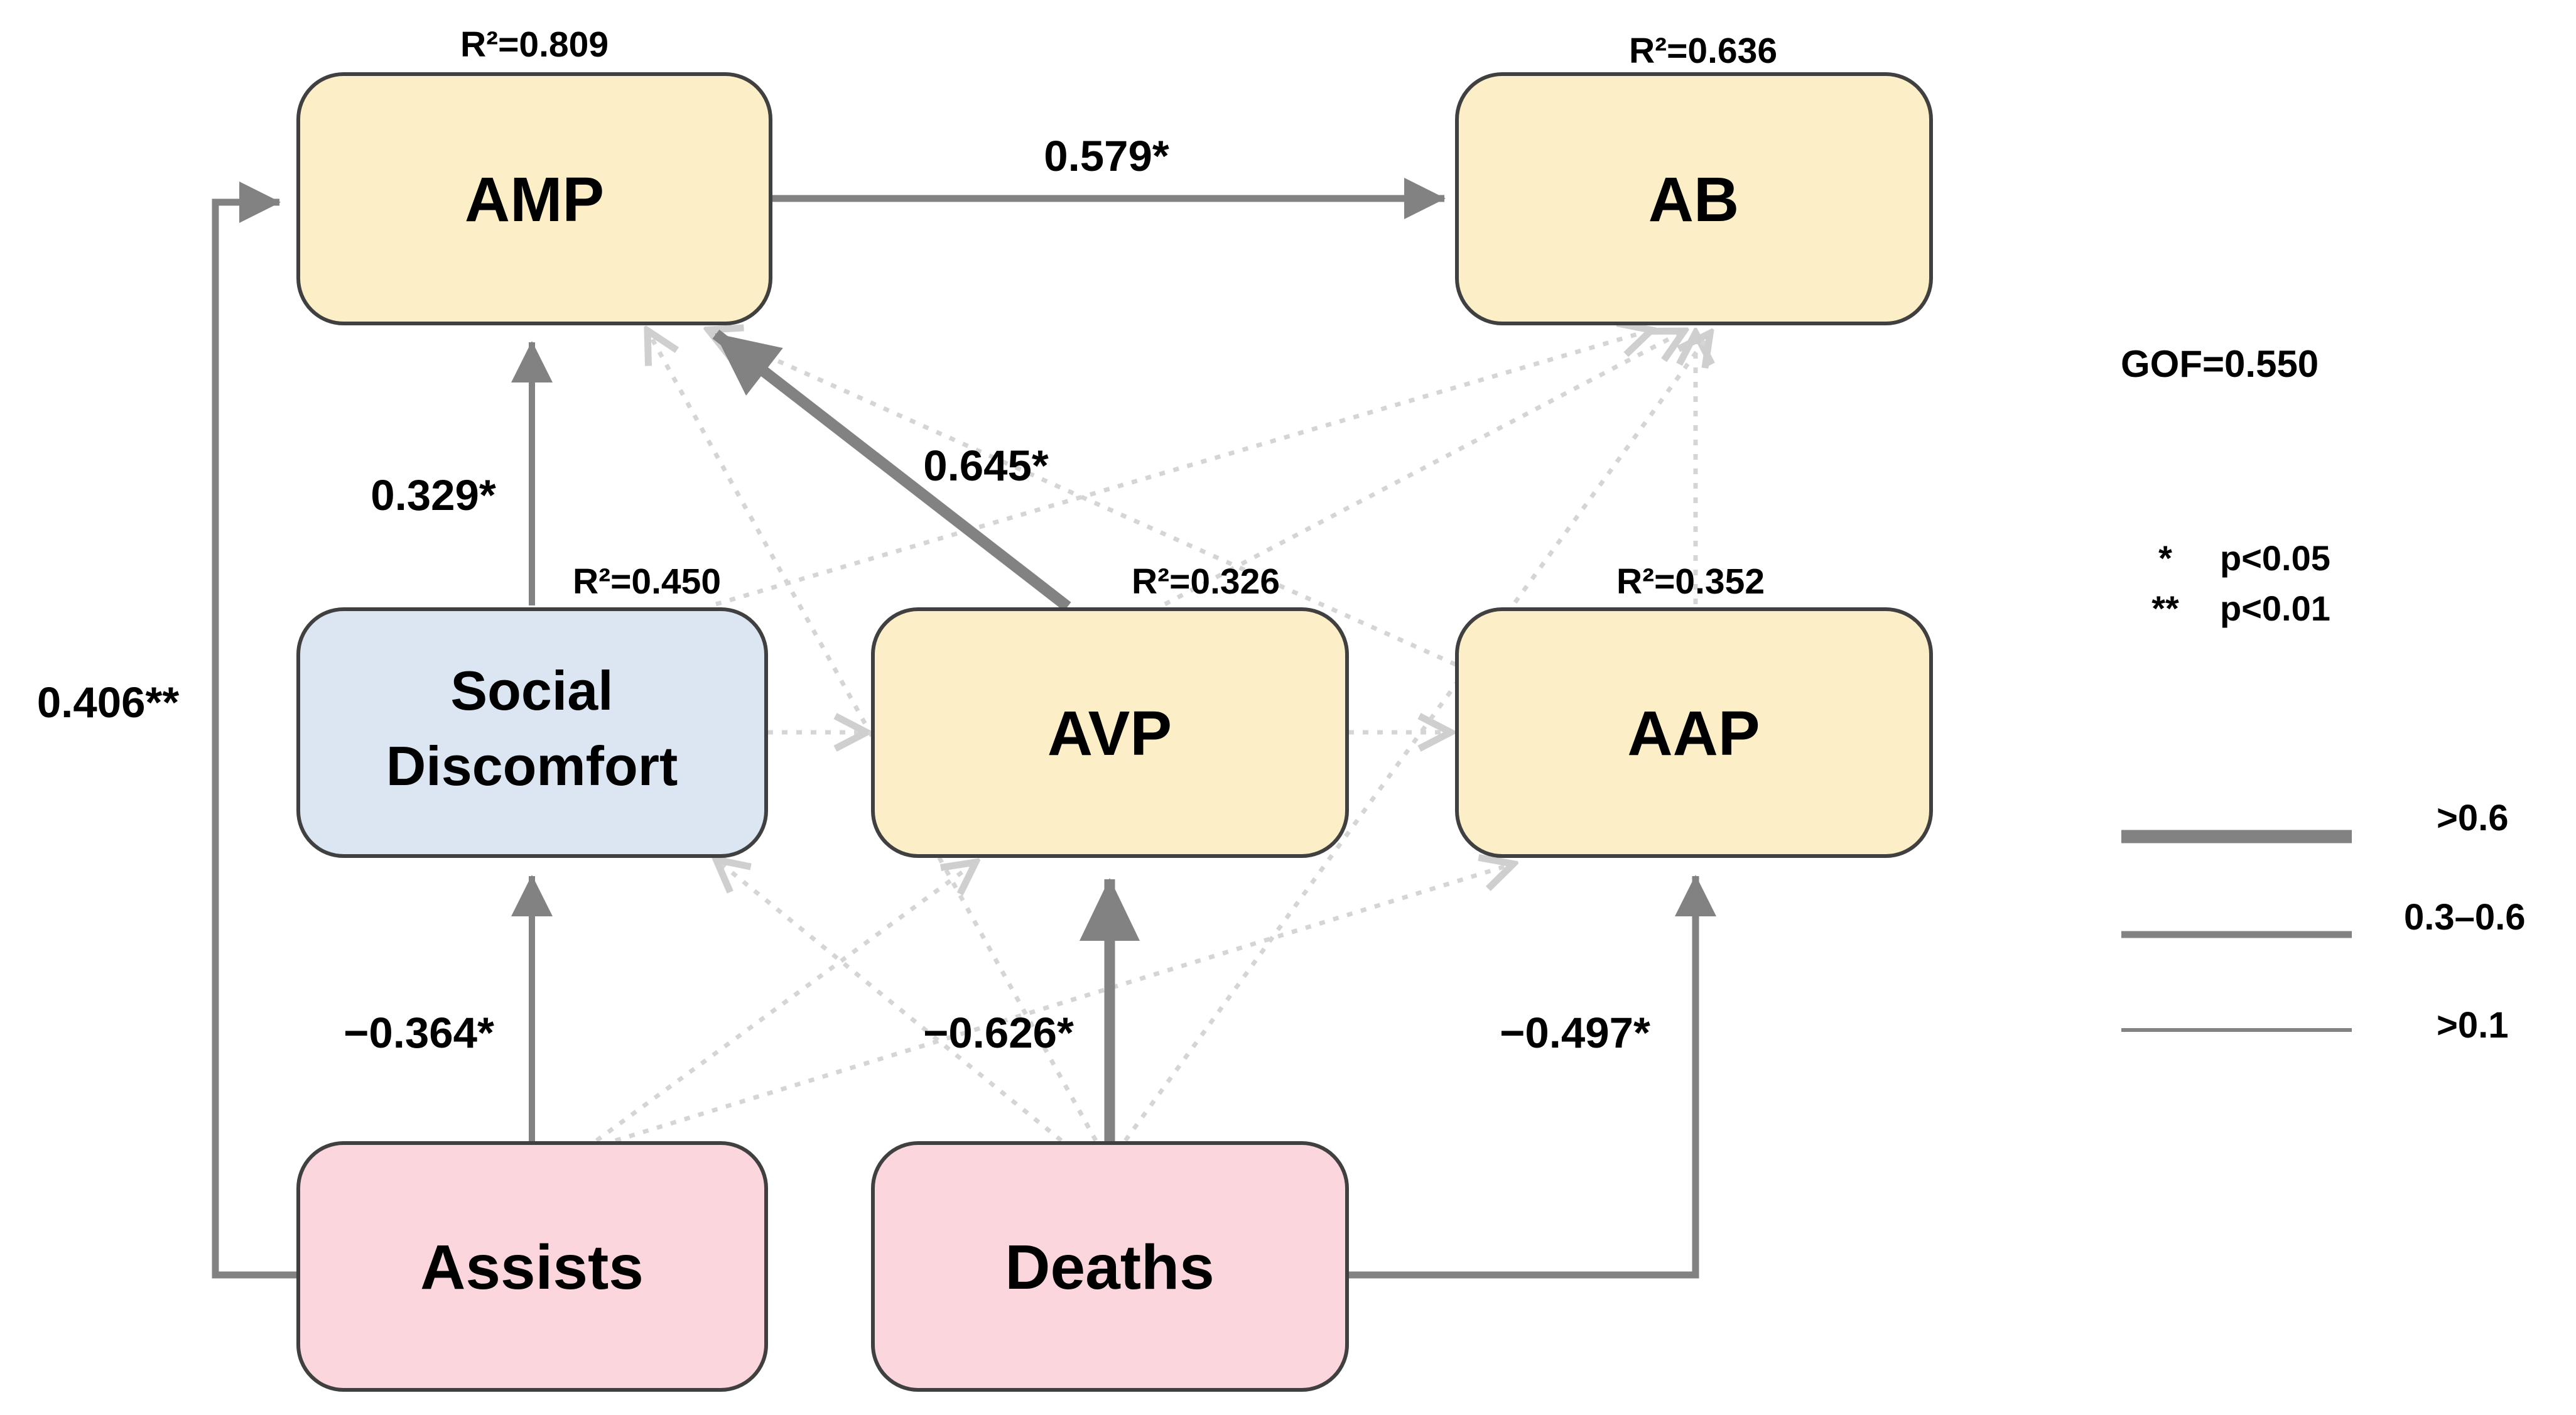 The image size is (2576, 1415). Describe the element at coordinates (2275, 558) in the screenshot. I see `sig-note-1: p<0.05` at that location.